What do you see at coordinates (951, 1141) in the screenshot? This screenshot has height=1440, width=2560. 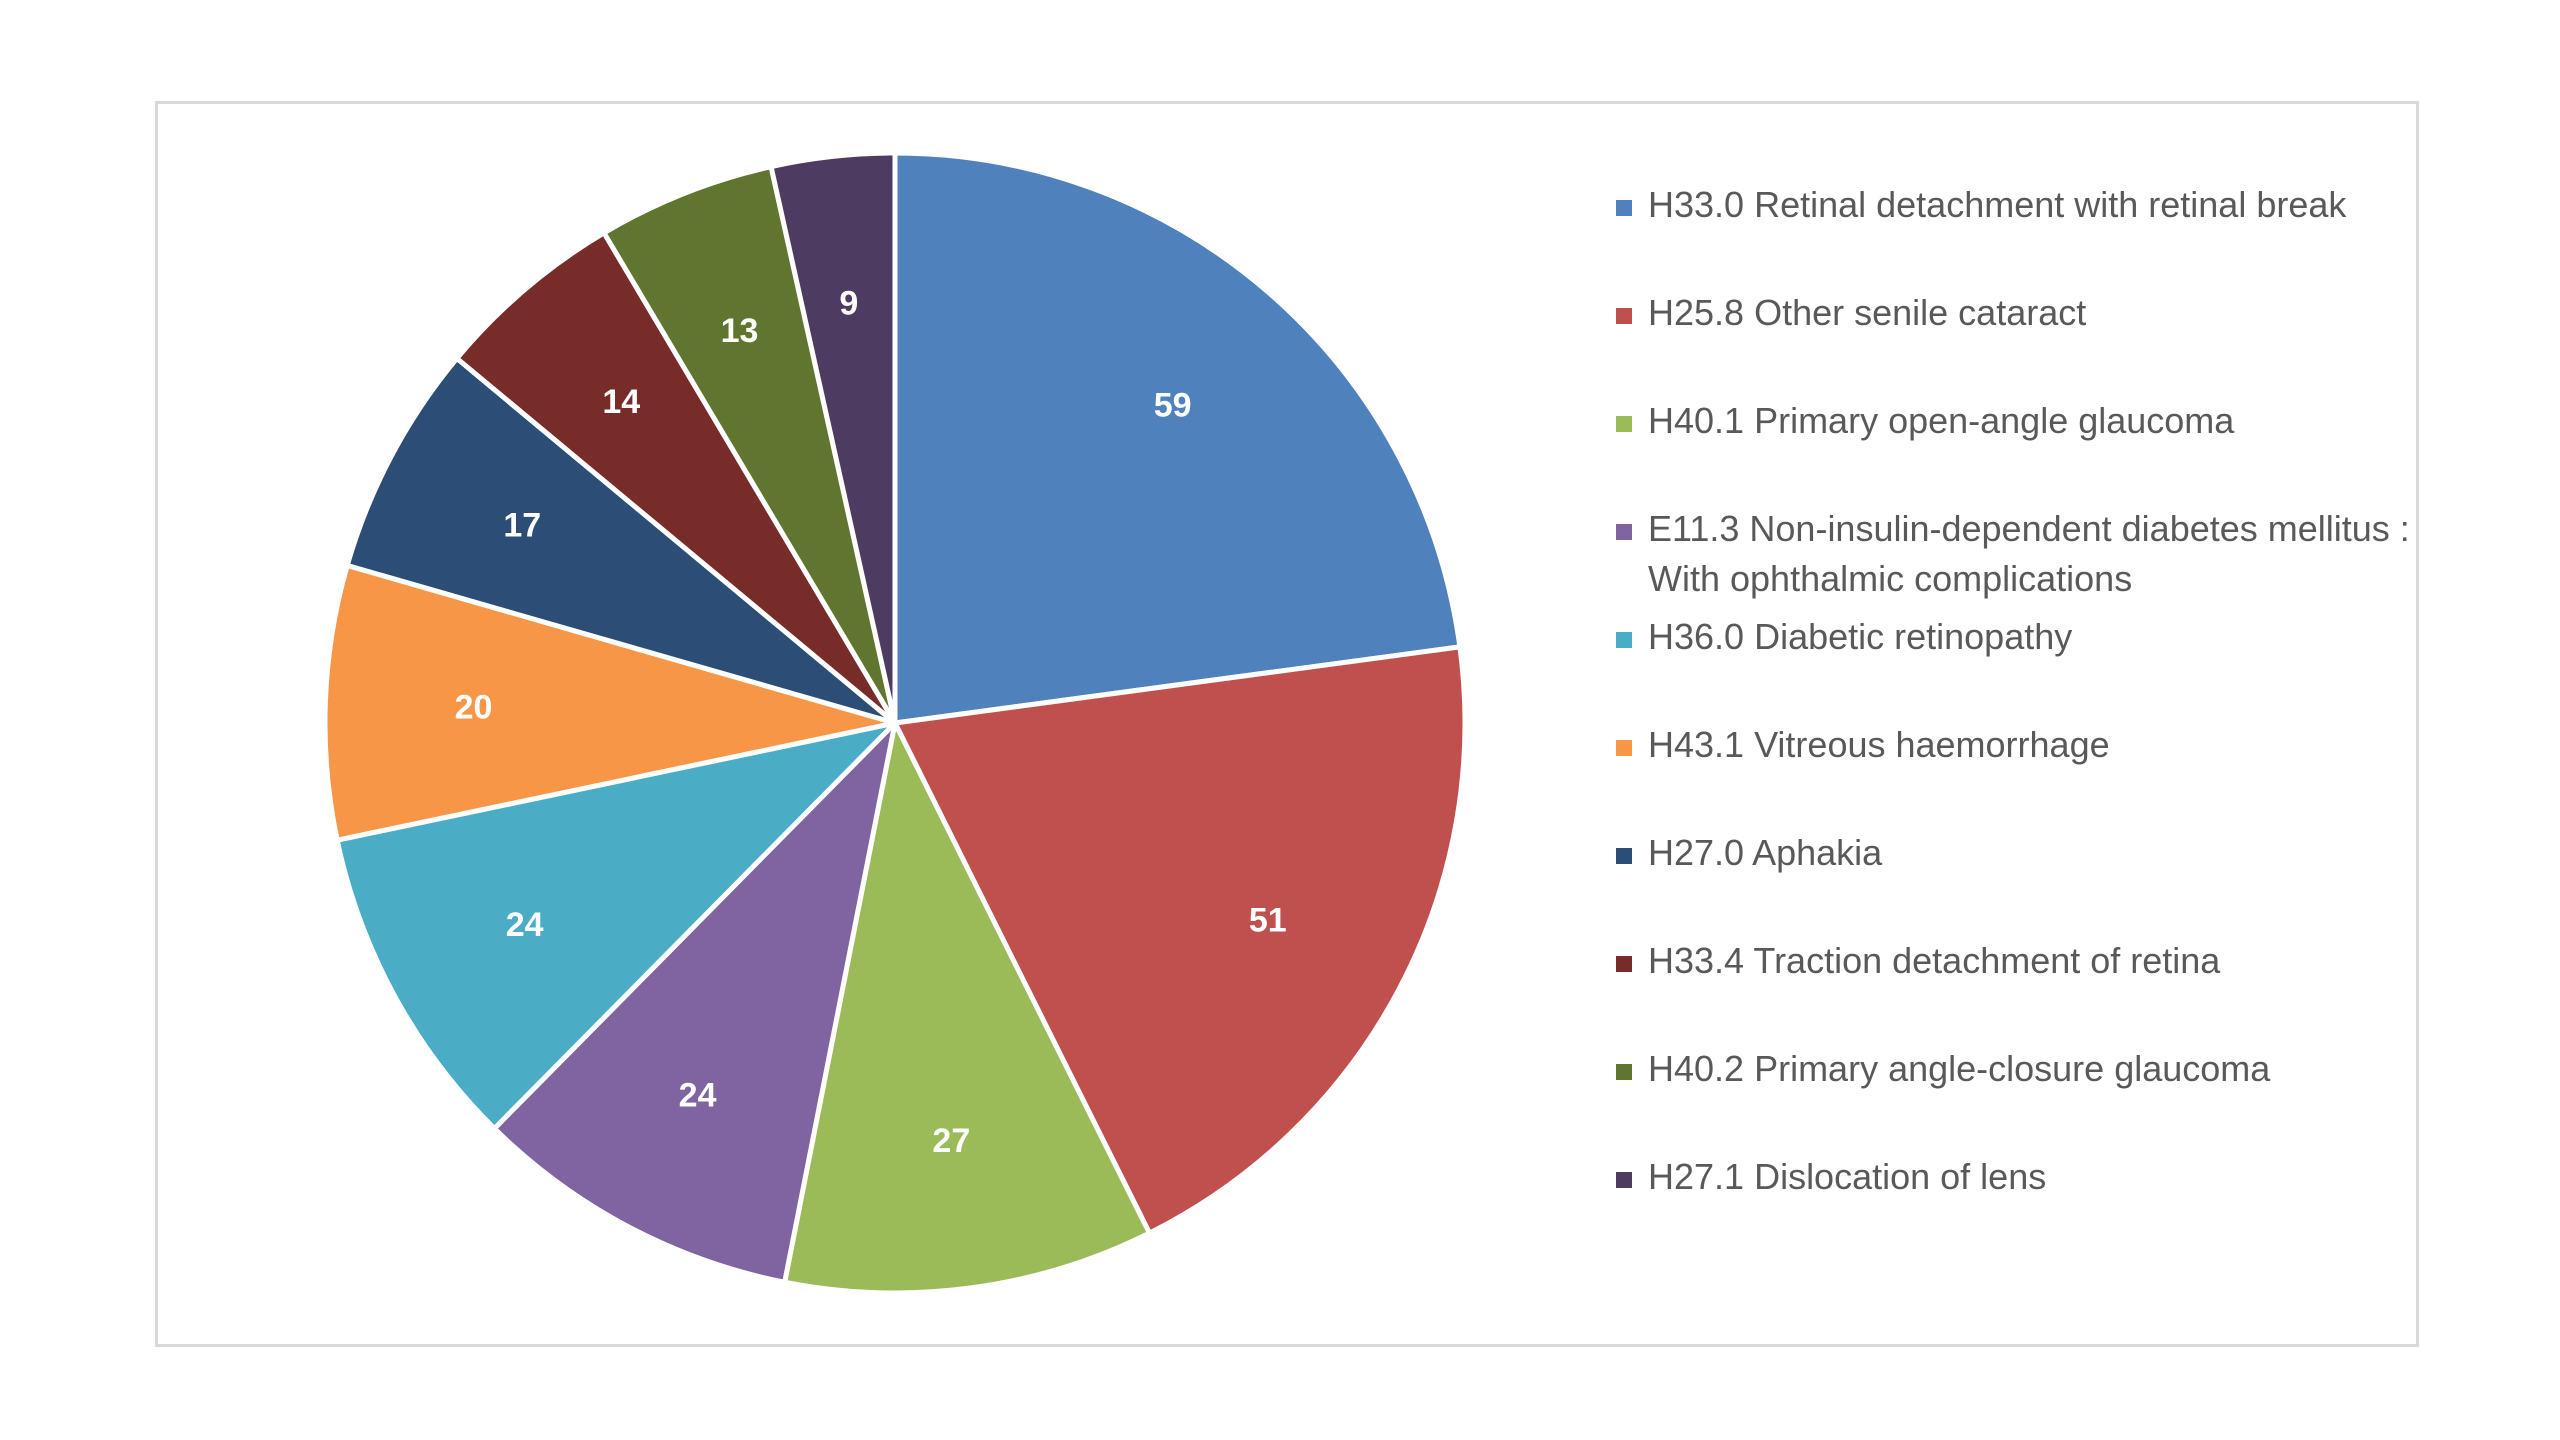 I see `slice-value-label: 27` at bounding box center [951, 1141].